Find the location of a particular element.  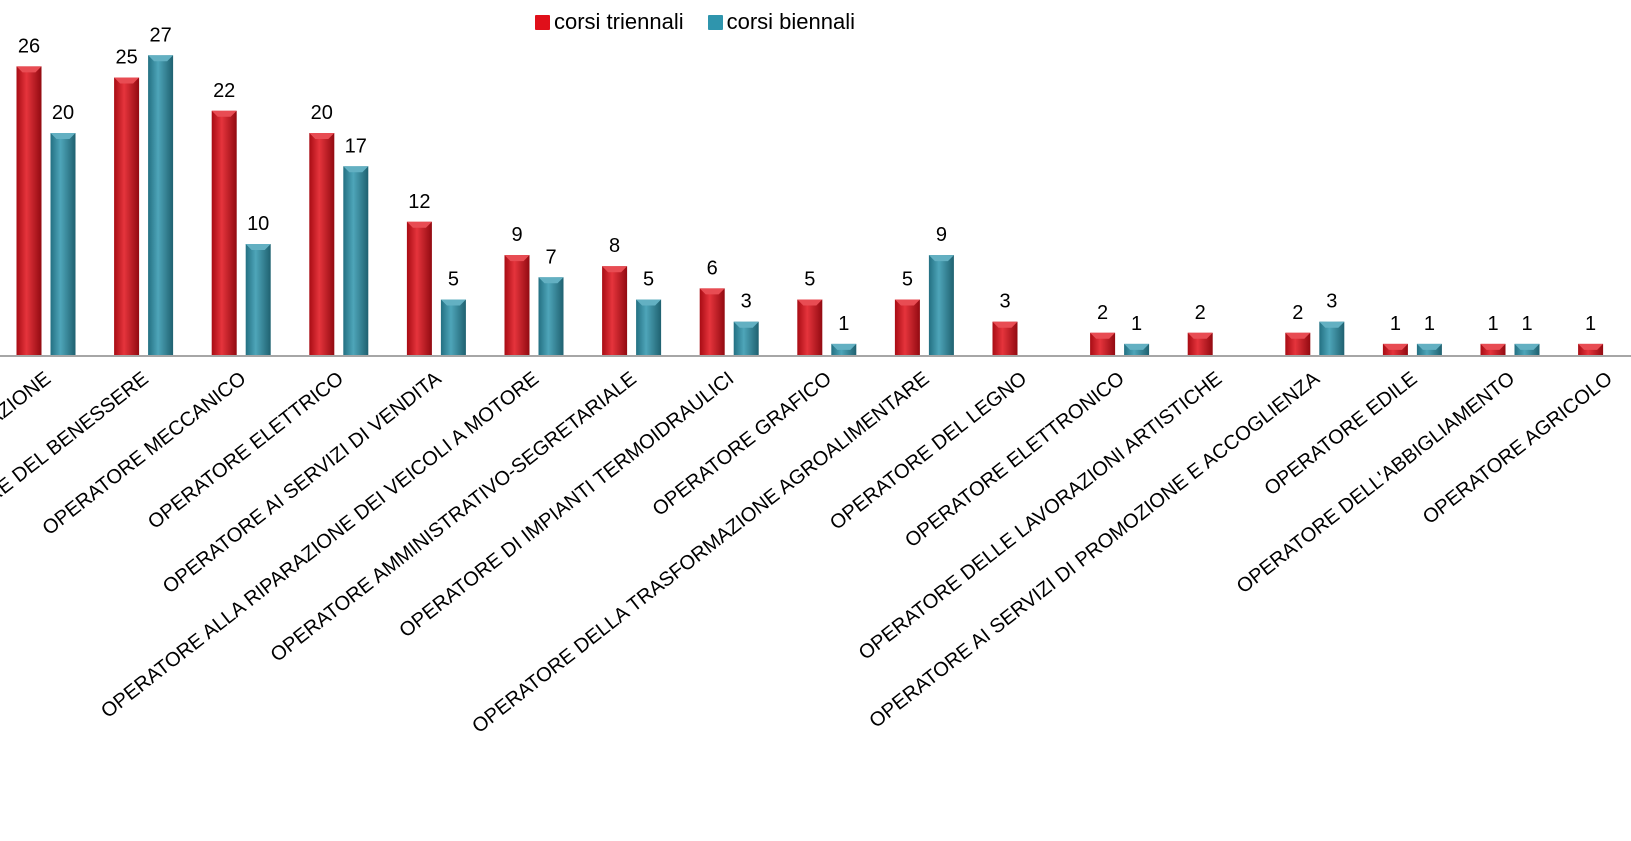

data-label-biennali-5: 7 is located at coordinates (550, 257).